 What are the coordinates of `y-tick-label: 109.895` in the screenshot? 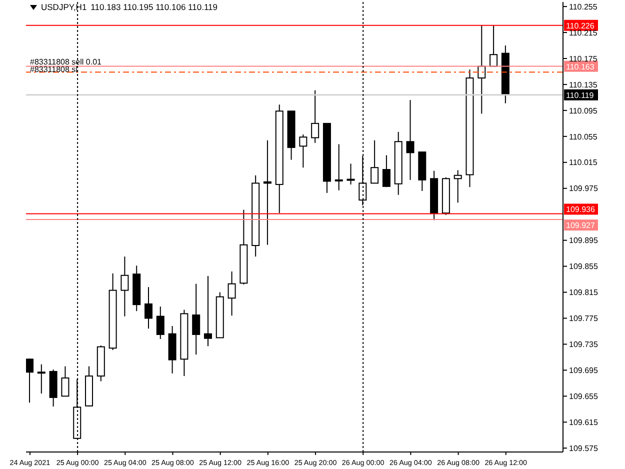 It's located at (583, 241).